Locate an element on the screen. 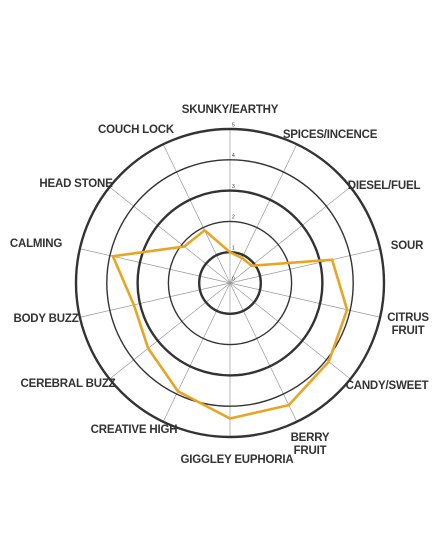 The image size is (440, 555). category-label: BERRY FRUIT is located at coordinates (310, 444).